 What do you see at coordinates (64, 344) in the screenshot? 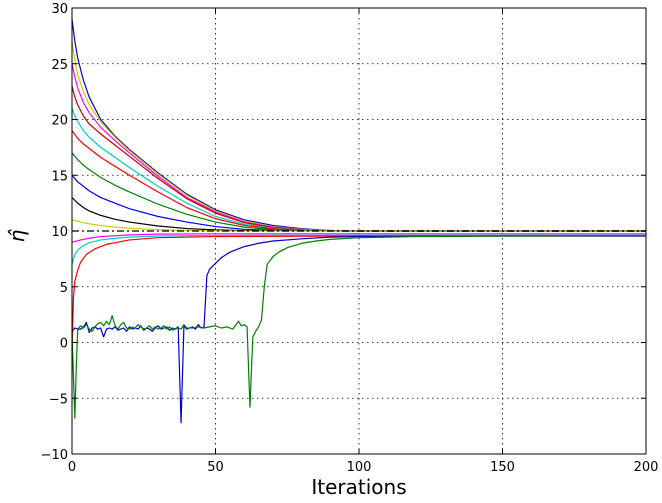
I see `y-tick-label: 0` at bounding box center [64, 344].